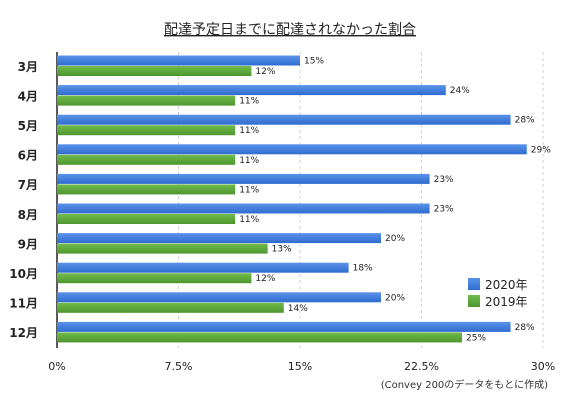  I want to click on source-note: (Convey 200のデータをもとに作成), so click(464, 384).